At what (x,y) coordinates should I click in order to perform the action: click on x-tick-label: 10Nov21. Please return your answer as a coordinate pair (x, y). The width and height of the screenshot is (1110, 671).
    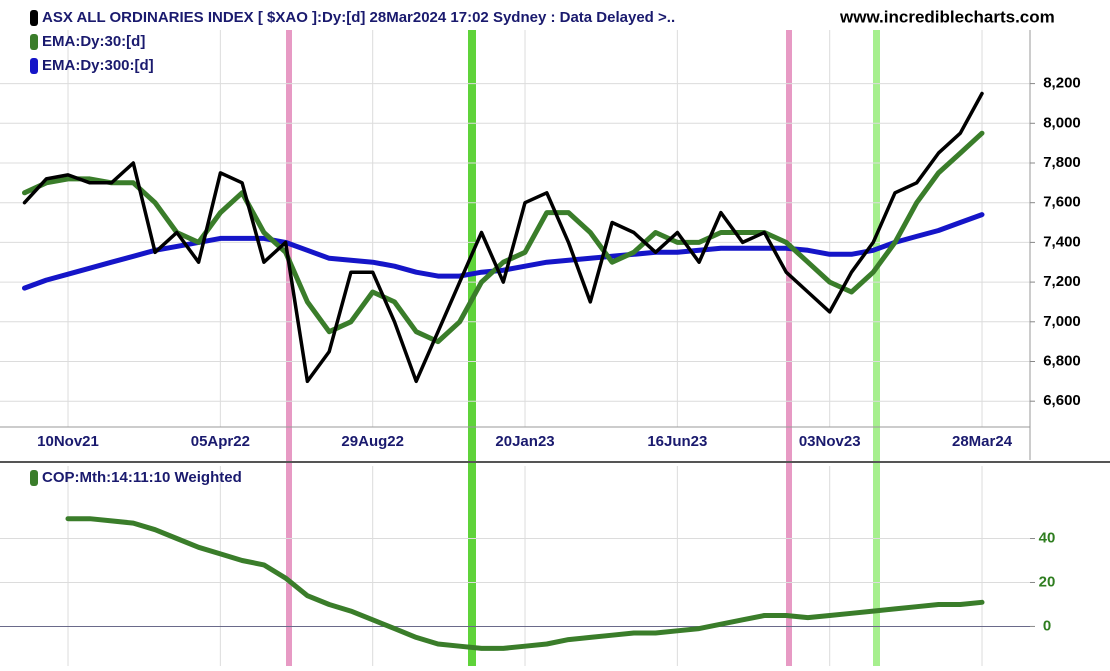
    Looking at the image, I should click on (68, 441).